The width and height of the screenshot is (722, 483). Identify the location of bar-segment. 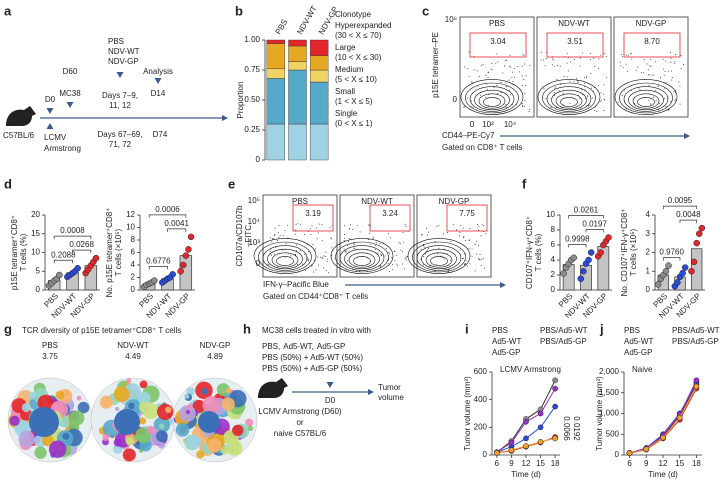
(319, 47).